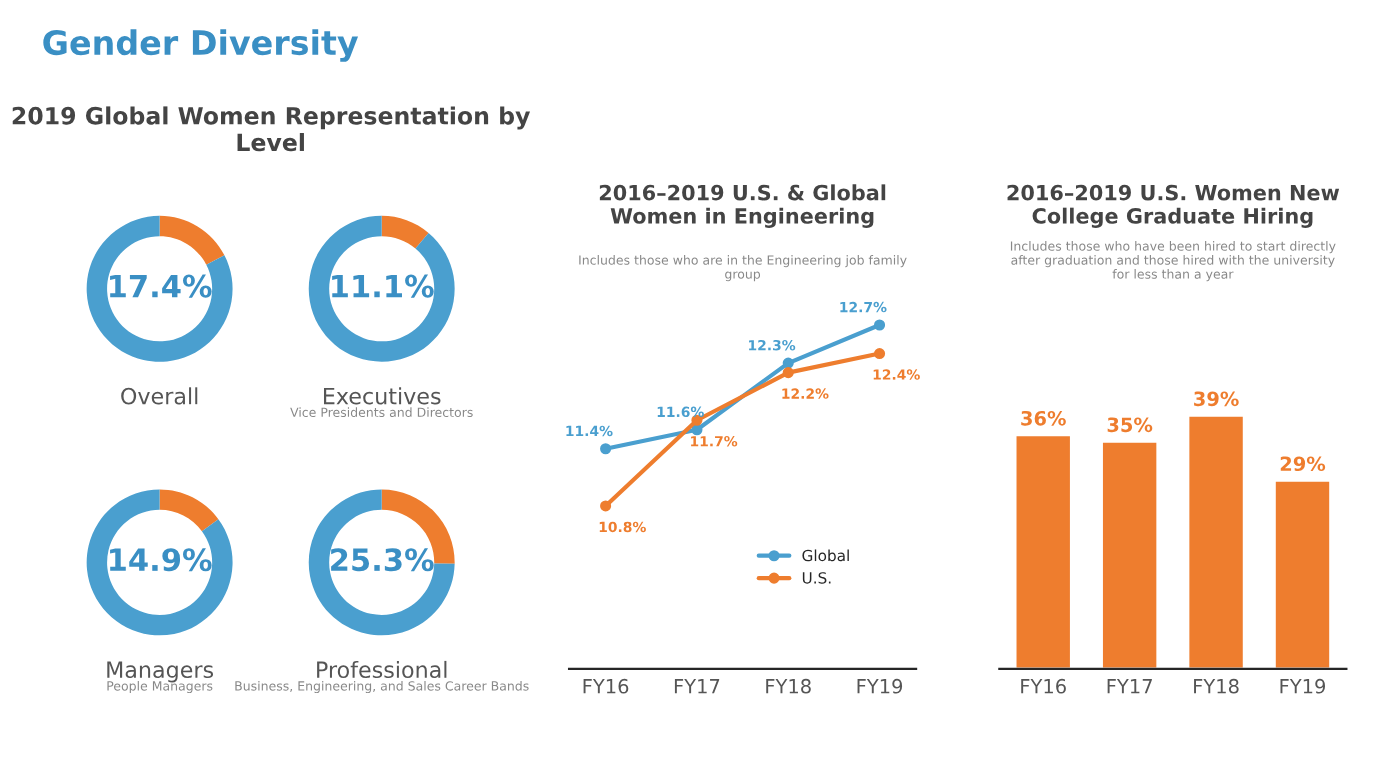  I want to click on text: Gender Diversity, so click(201, 45).